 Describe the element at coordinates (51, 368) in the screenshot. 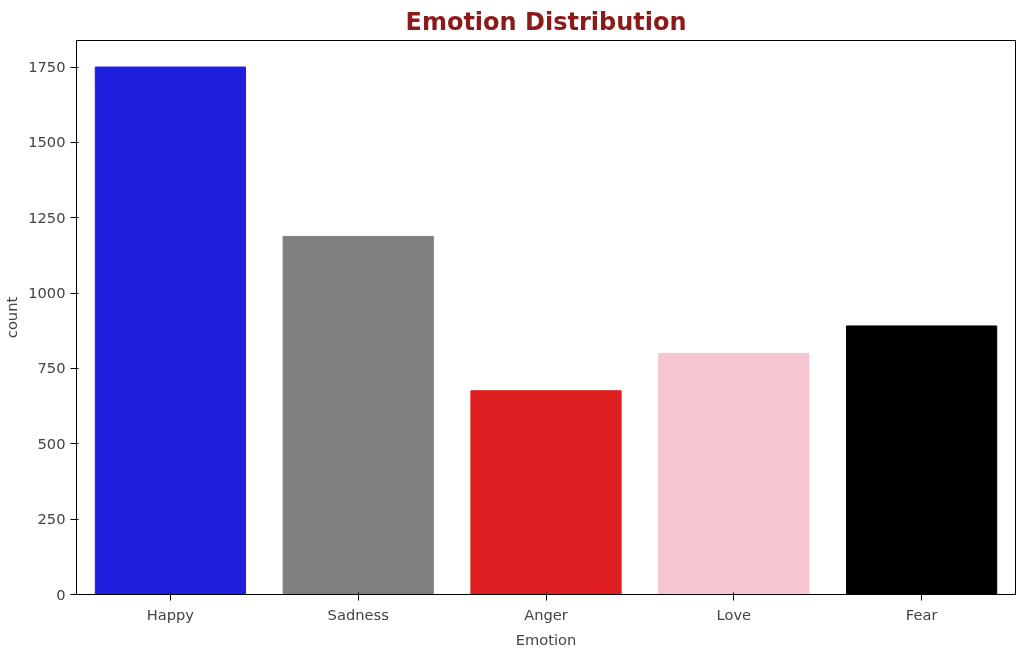

I see `y-tick-label: 750` at that location.